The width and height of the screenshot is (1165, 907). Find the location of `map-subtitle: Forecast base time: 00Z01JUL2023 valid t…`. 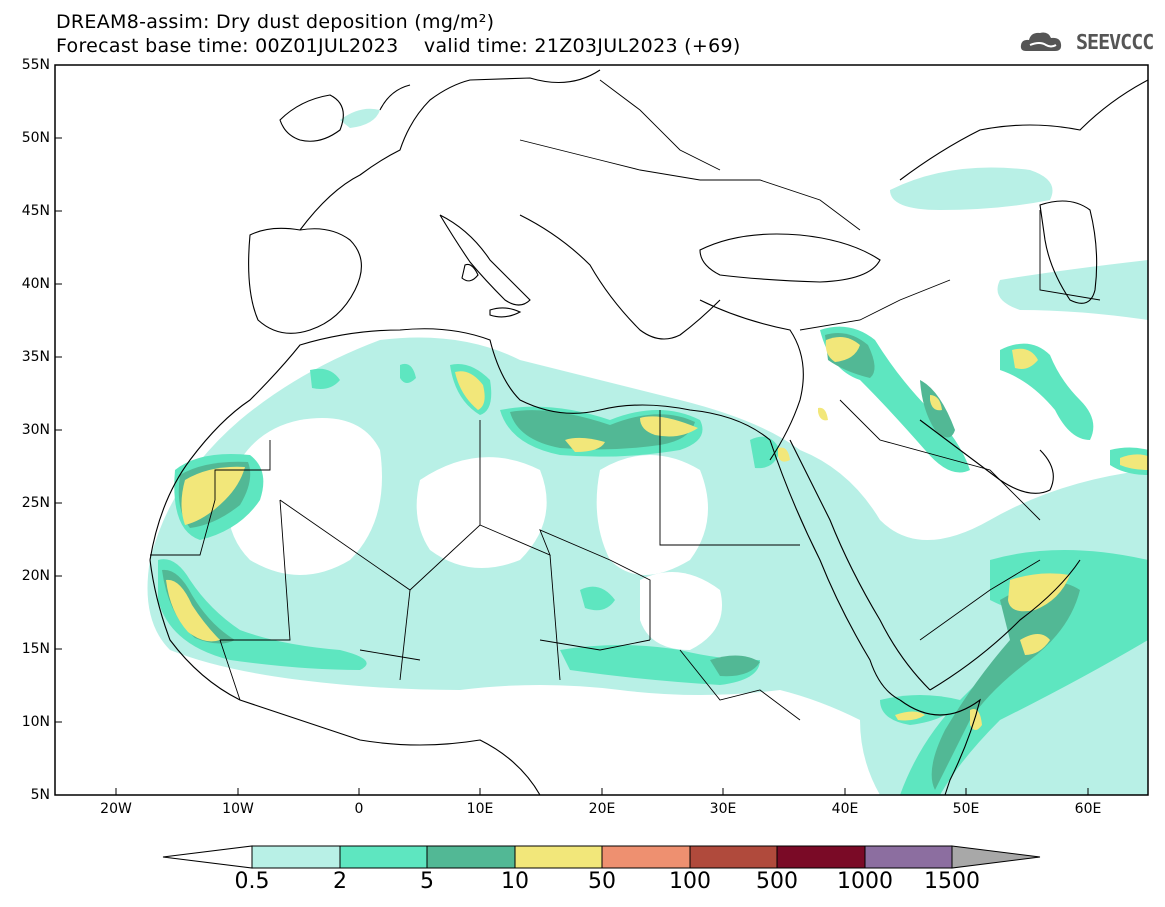

map-subtitle: Forecast base time: 00Z01JUL2023 valid t… is located at coordinates (398, 46).